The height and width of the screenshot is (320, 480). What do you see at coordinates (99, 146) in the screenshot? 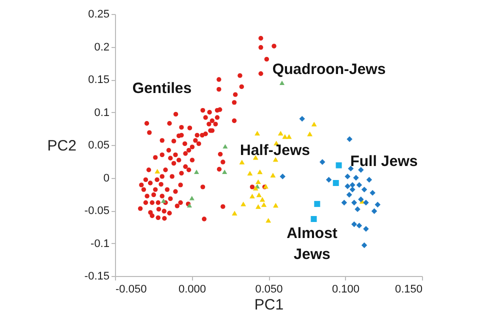
I see `y-tick-label: 0.05` at bounding box center [99, 146].